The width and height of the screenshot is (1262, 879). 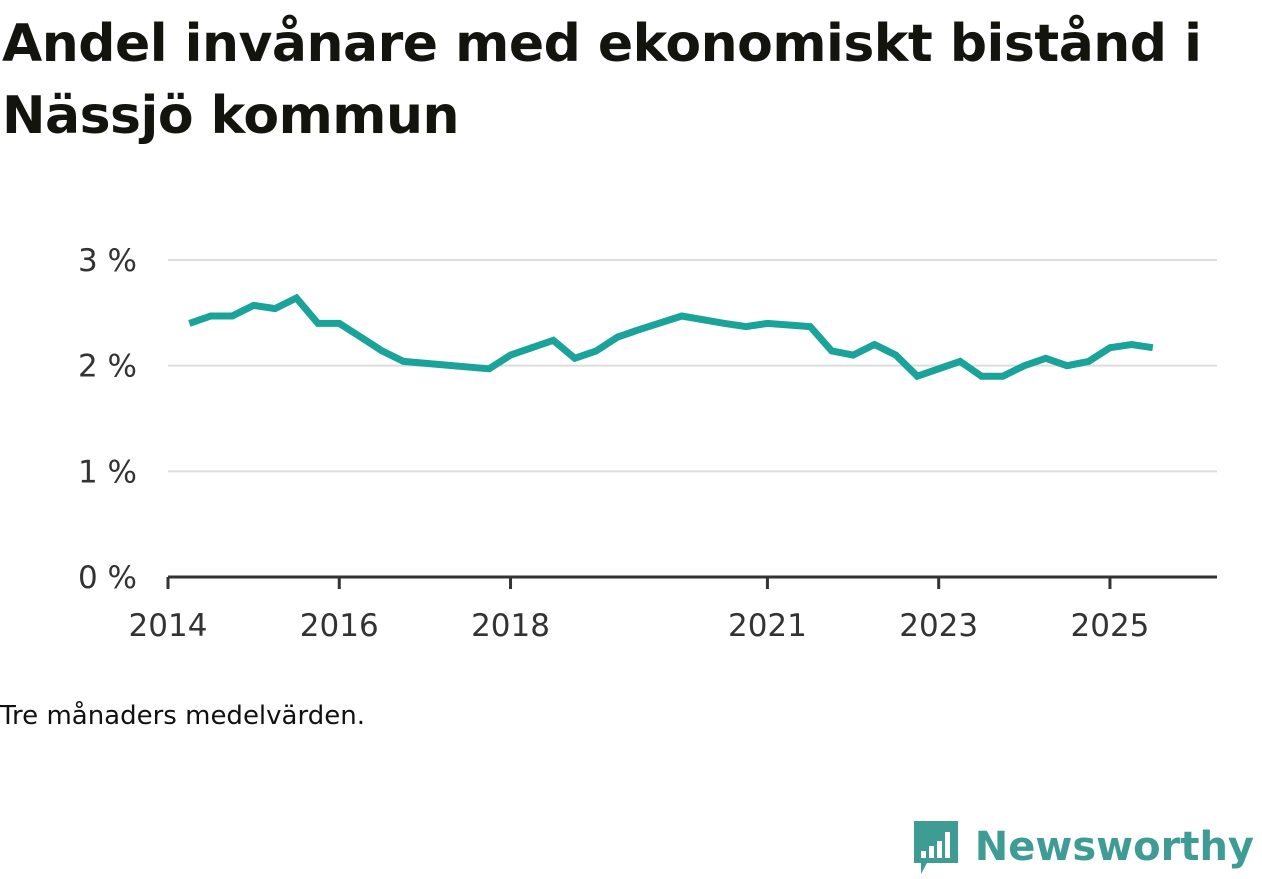 What do you see at coordinates (107, 261) in the screenshot?
I see `y-tick-label: 3 %` at bounding box center [107, 261].